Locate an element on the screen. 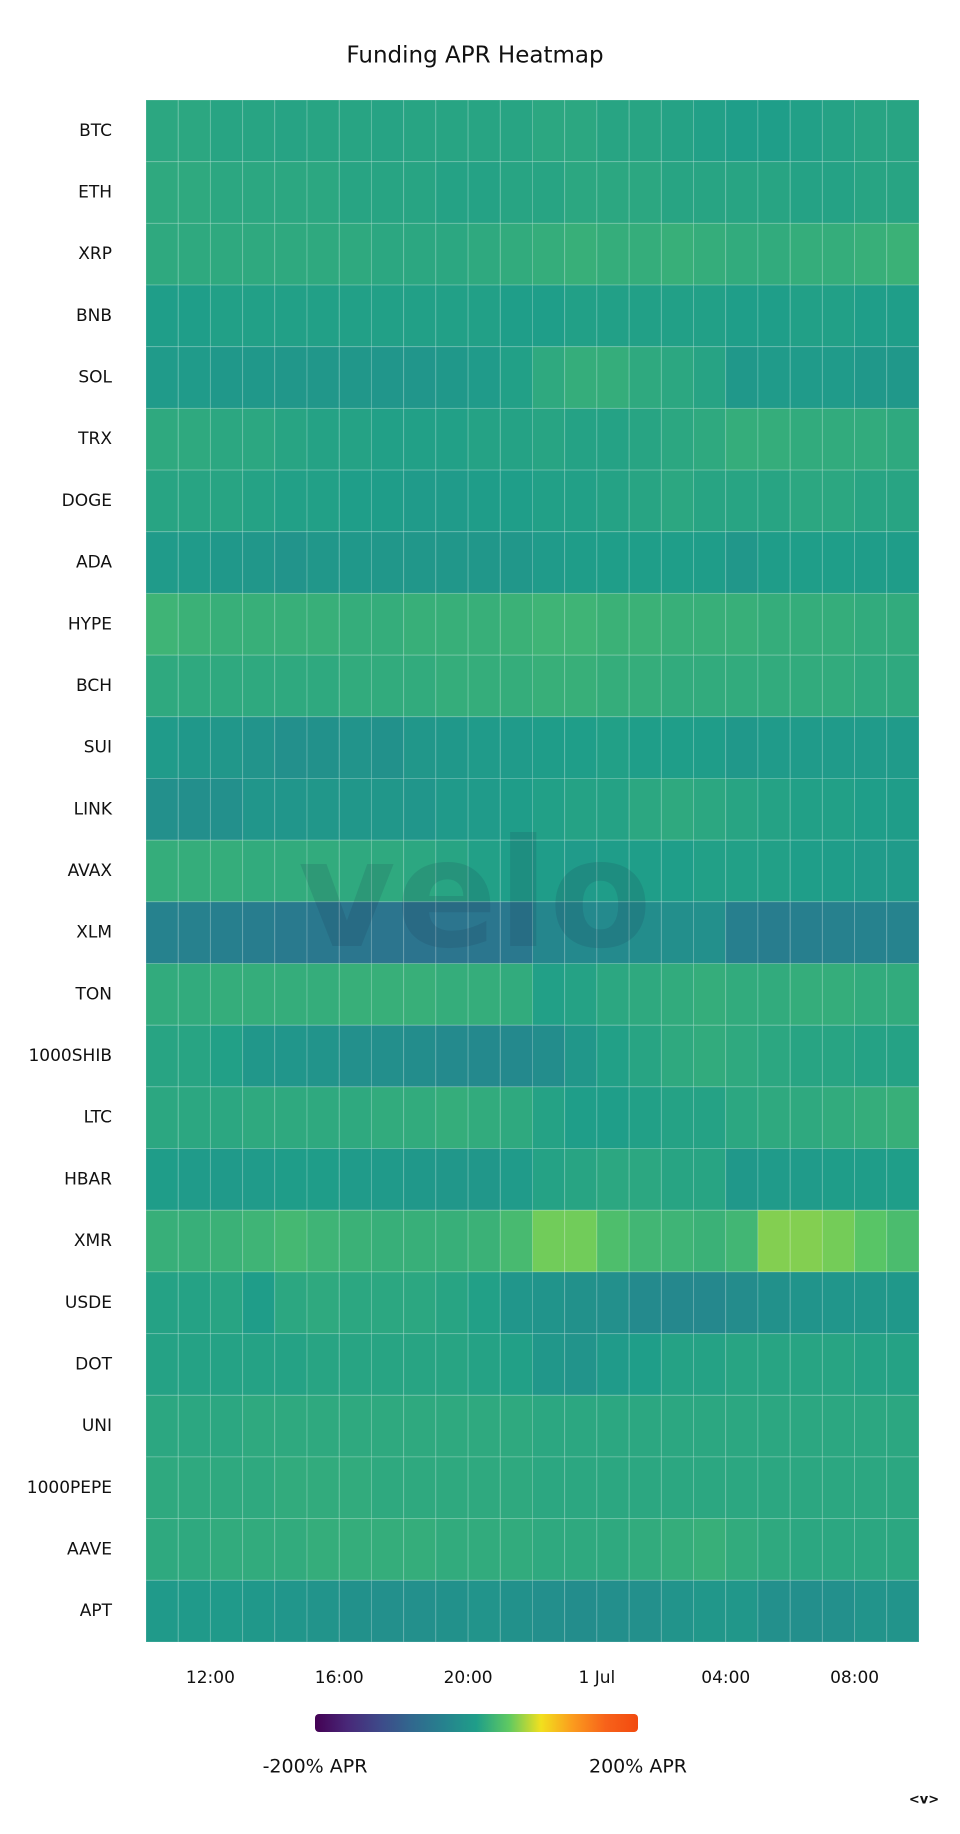 The height and width of the screenshot is (1834, 960). y-tick-label: XMR is located at coordinates (93, 1241).